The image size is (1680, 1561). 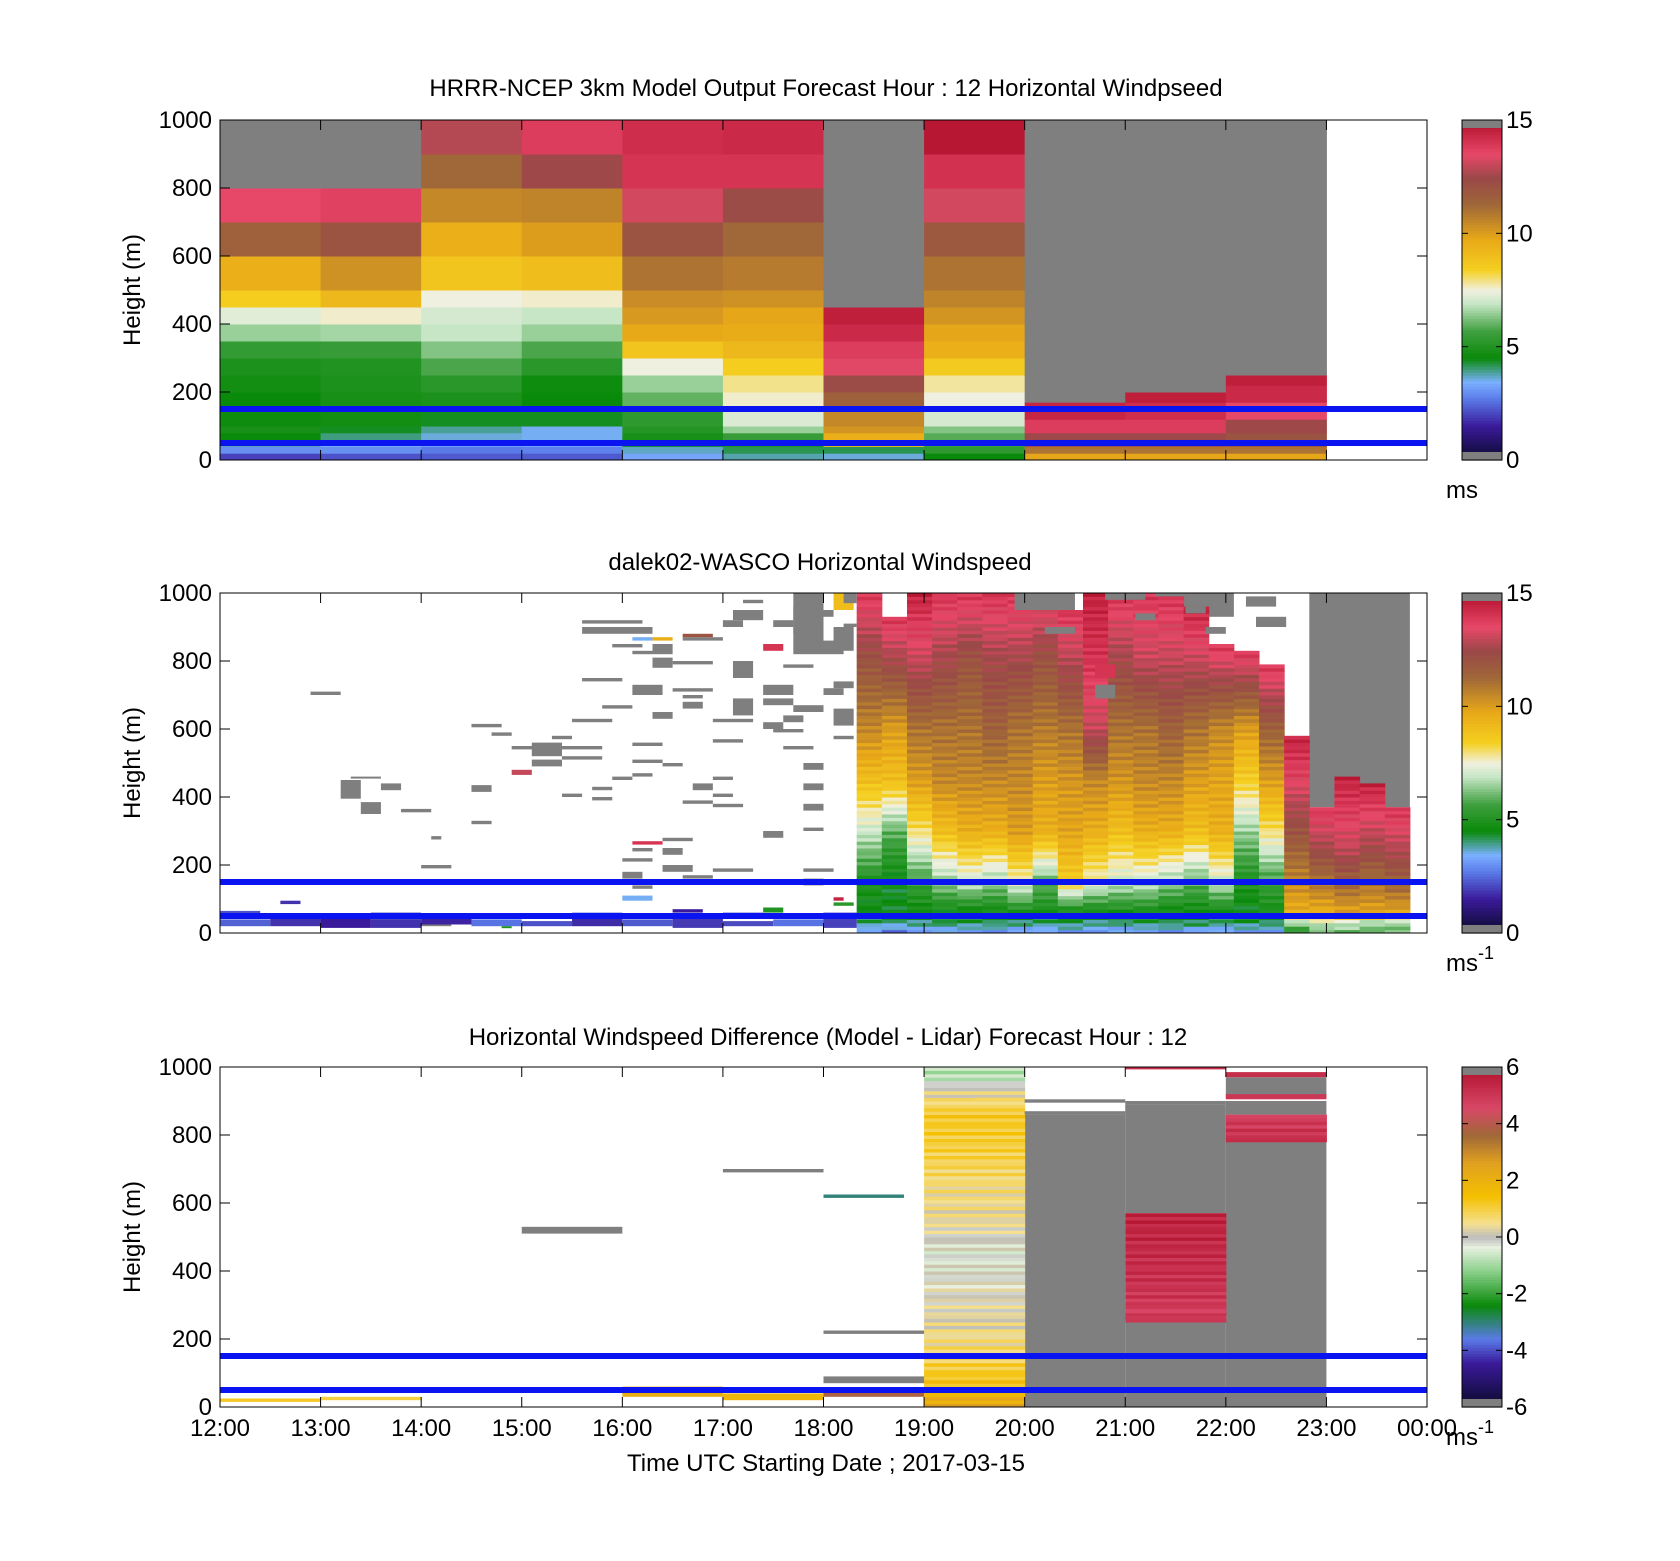 What do you see at coordinates (1512, 933) in the screenshot?
I see `colorbar-tick-label: 0` at bounding box center [1512, 933].